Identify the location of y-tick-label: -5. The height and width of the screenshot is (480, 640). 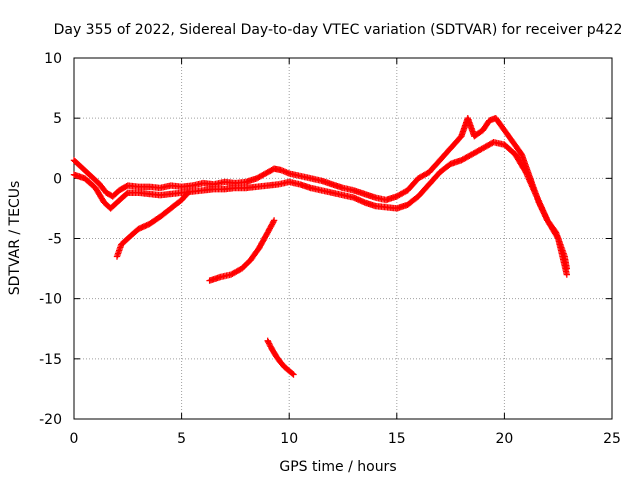
(55, 240).